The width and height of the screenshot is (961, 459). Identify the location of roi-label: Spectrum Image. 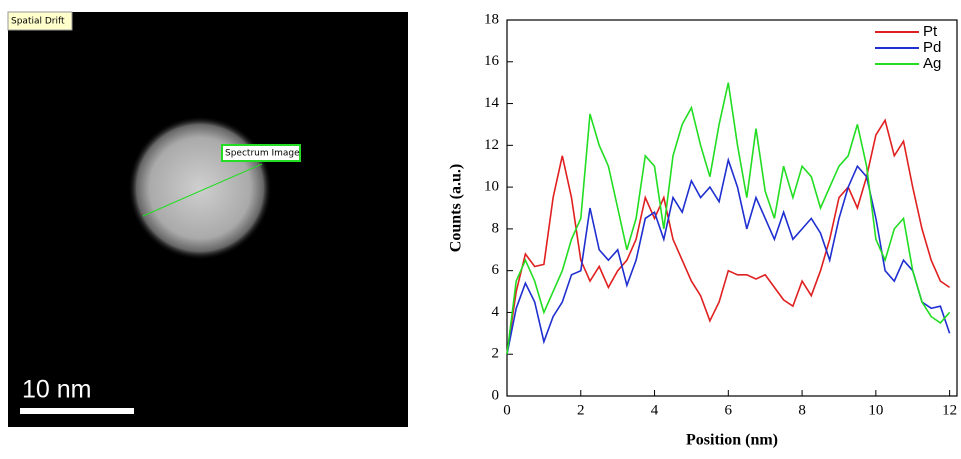
(262, 154).